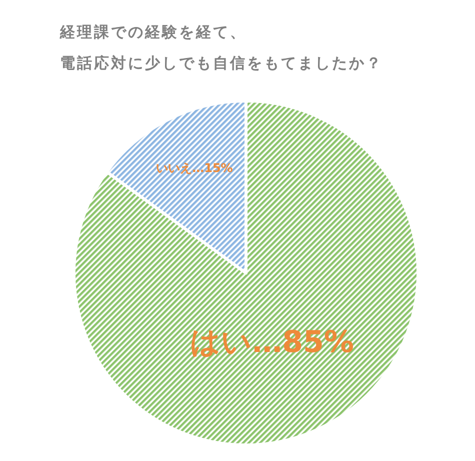 This screenshot has width=475, height=461. Describe the element at coordinates (153, 32) in the screenshot. I see `title: 経理課での経験を経て、` at that location.